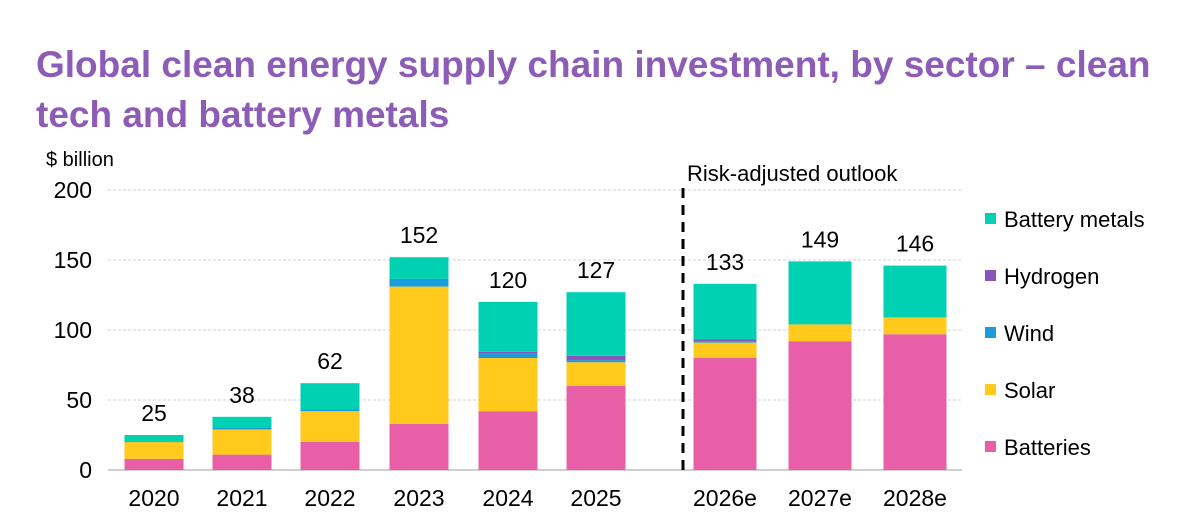  What do you see at coordinates (1074, 219) in the screenshot?
I see `legend-label: Battery metals` at bounding box center [1074, 219].